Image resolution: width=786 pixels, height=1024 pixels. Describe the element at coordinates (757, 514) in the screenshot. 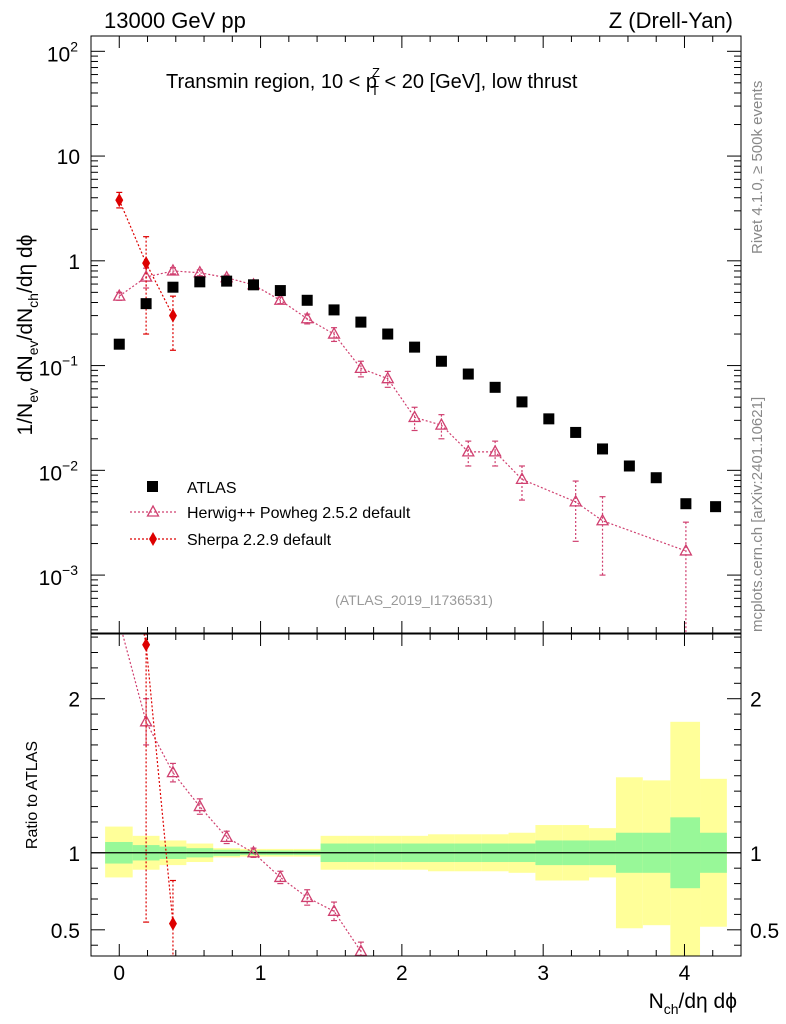

I see `mcplots-label: mcplots.cern.ch [arXiv:2401.10621]` at that location.